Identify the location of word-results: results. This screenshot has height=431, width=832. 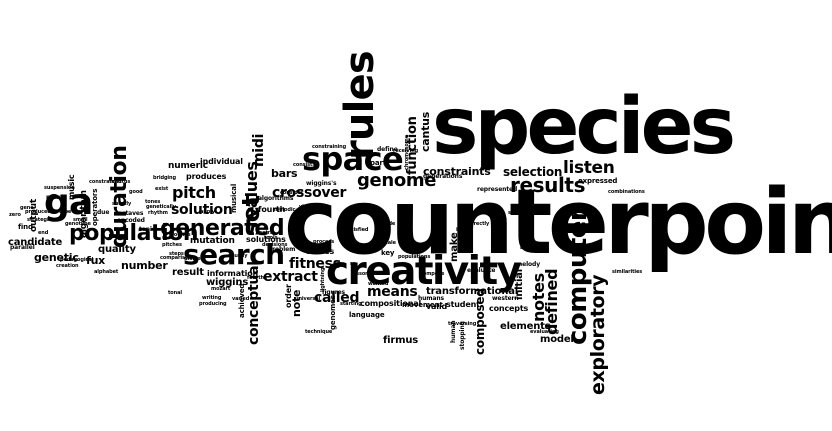
(548, 185).